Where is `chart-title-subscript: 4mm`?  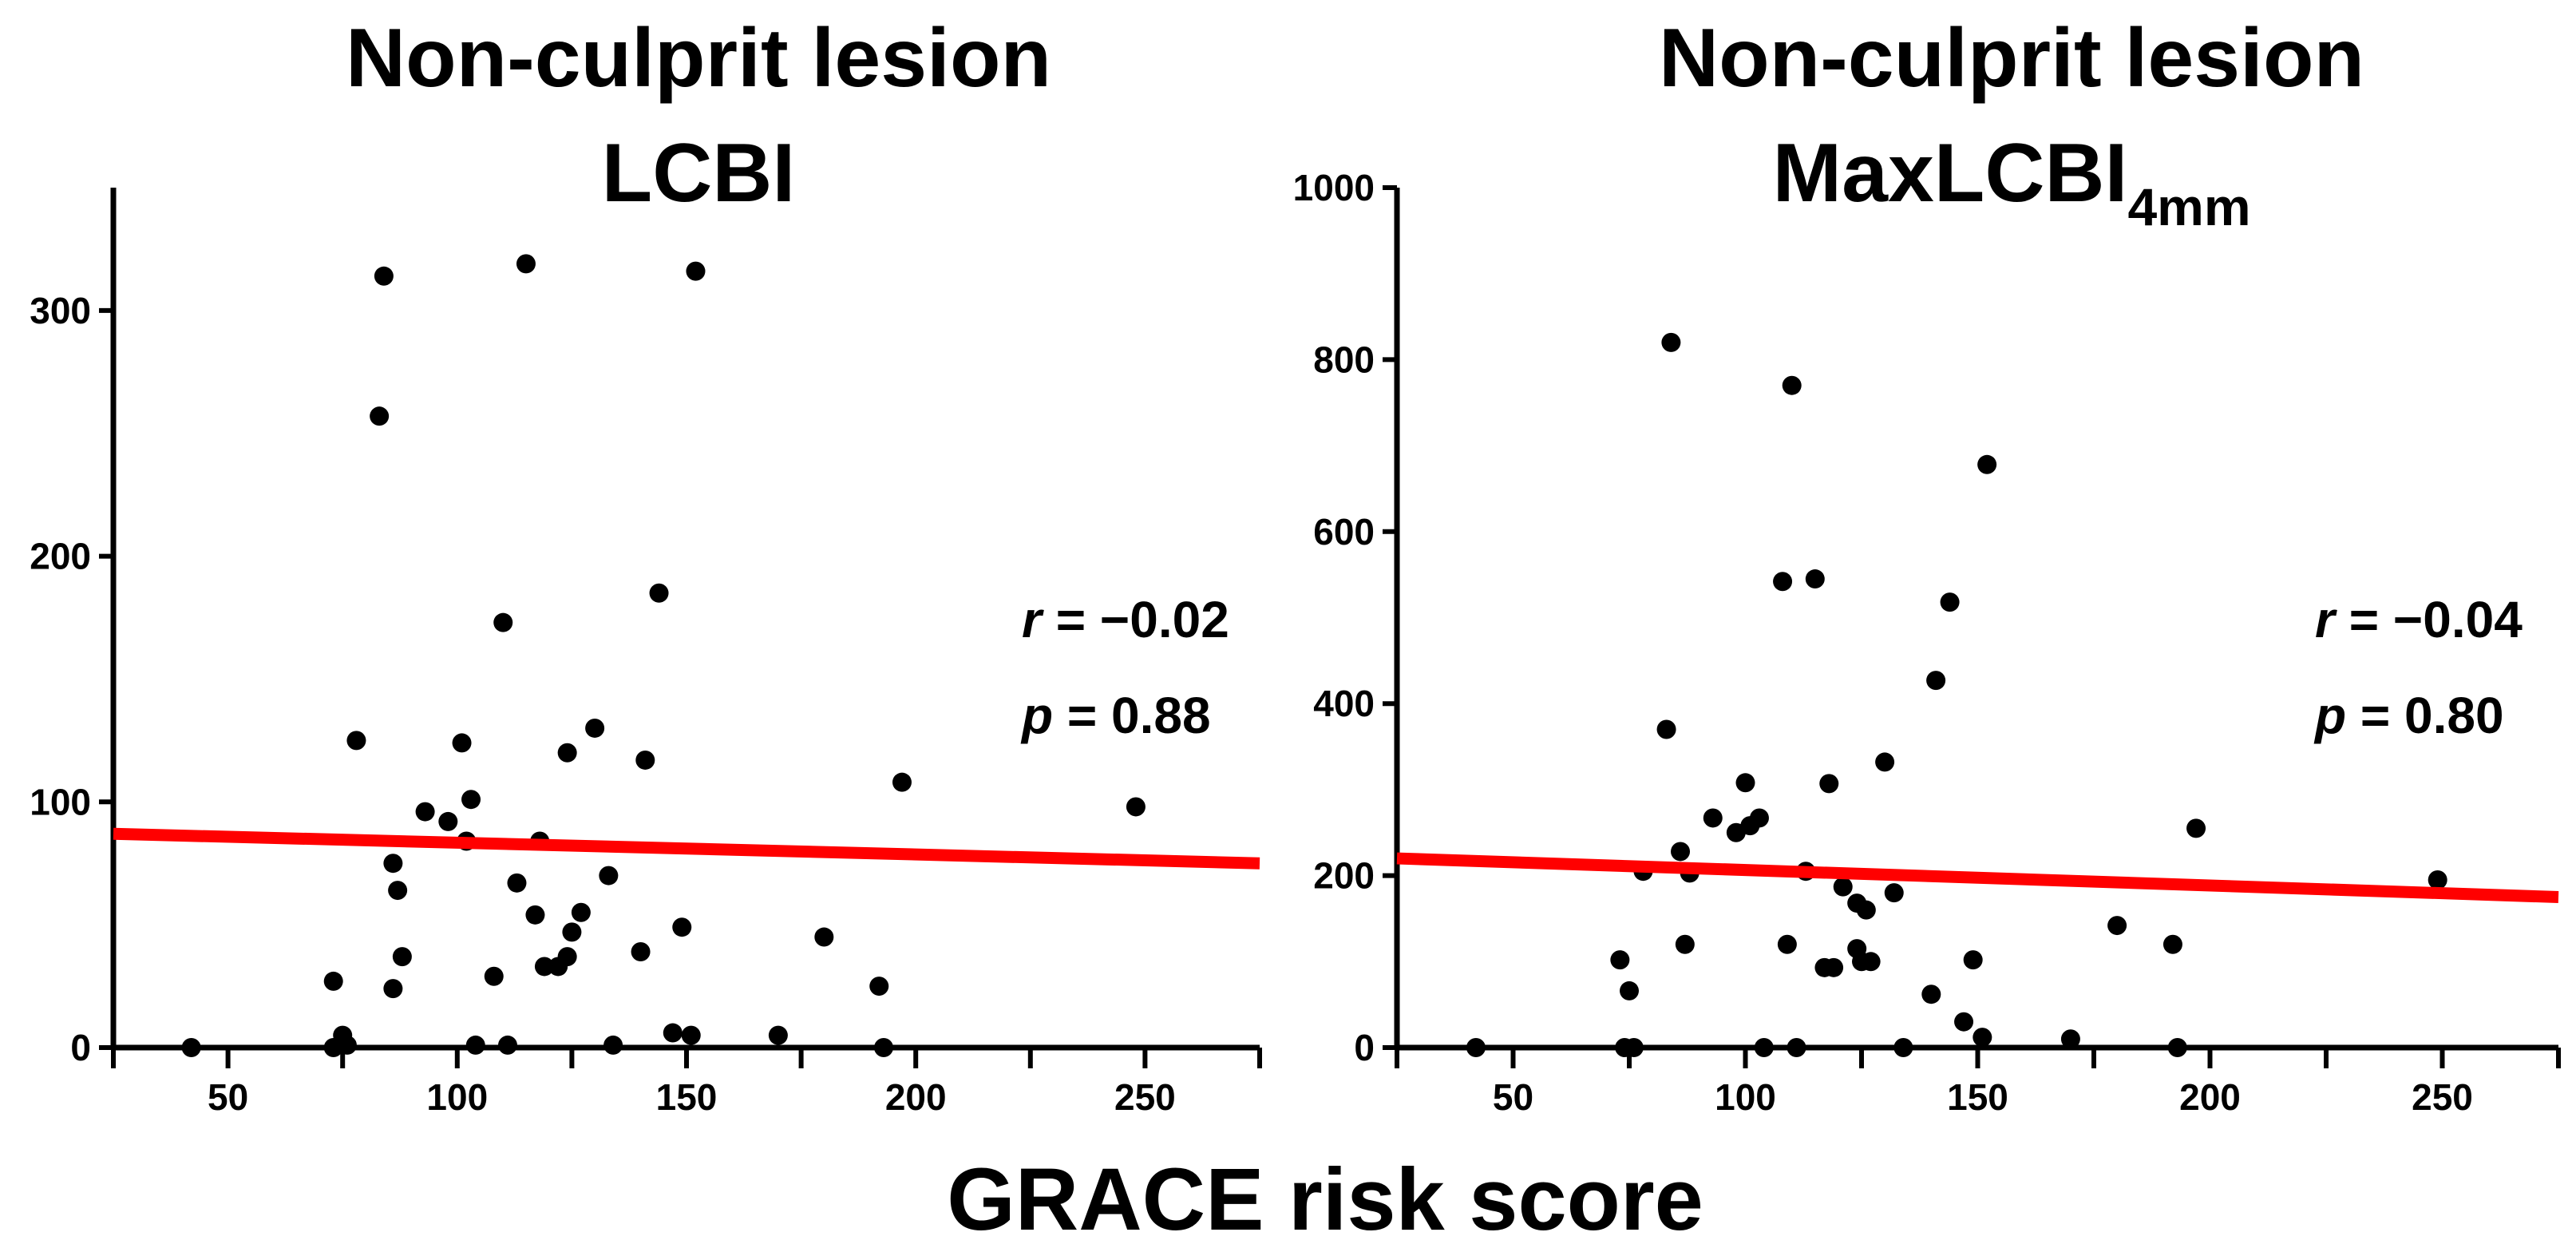
chart-title-subscript: 4mm is located at coordinates (2189, 206).